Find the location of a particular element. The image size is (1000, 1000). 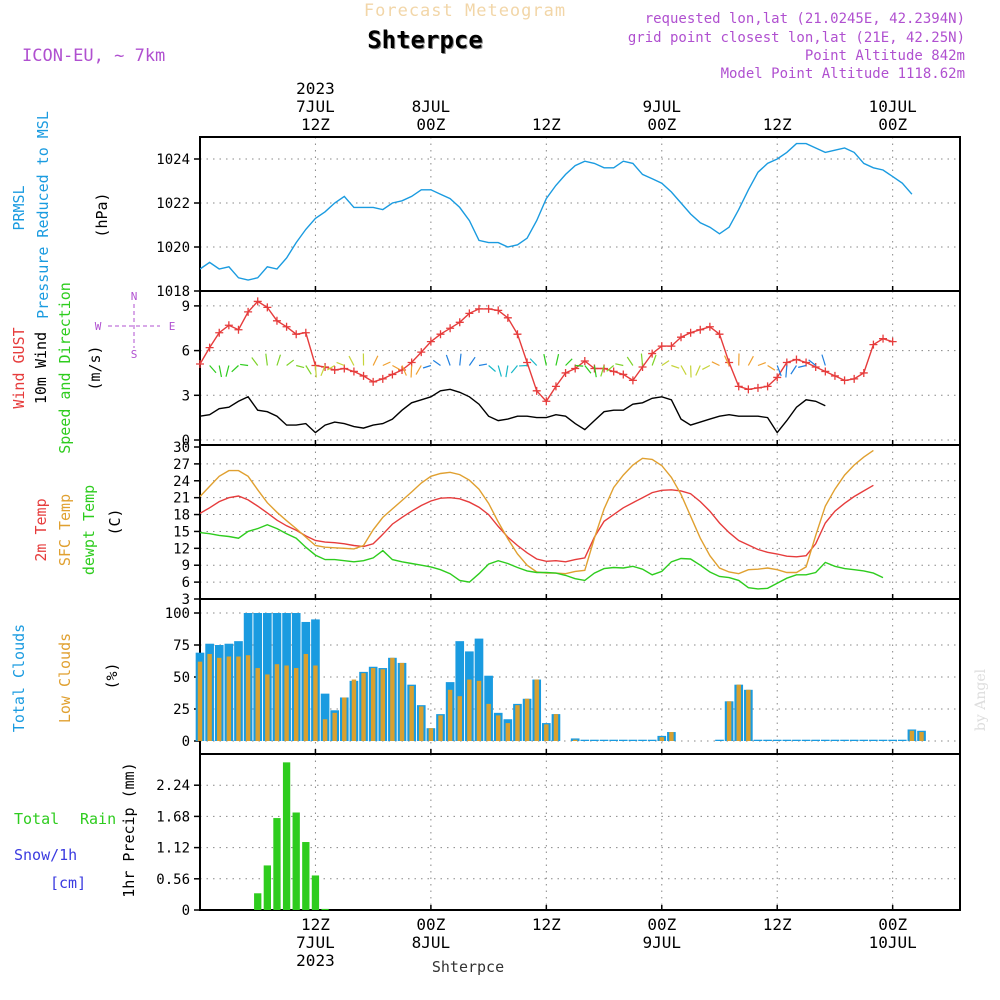

rain-bar is located at coordinates (277, 864).